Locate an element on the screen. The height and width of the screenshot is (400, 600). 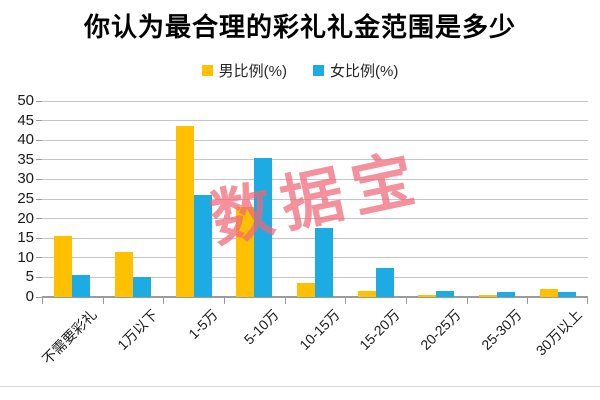
y-axis-tick-label: 0 is located at coordinates (29, 296).